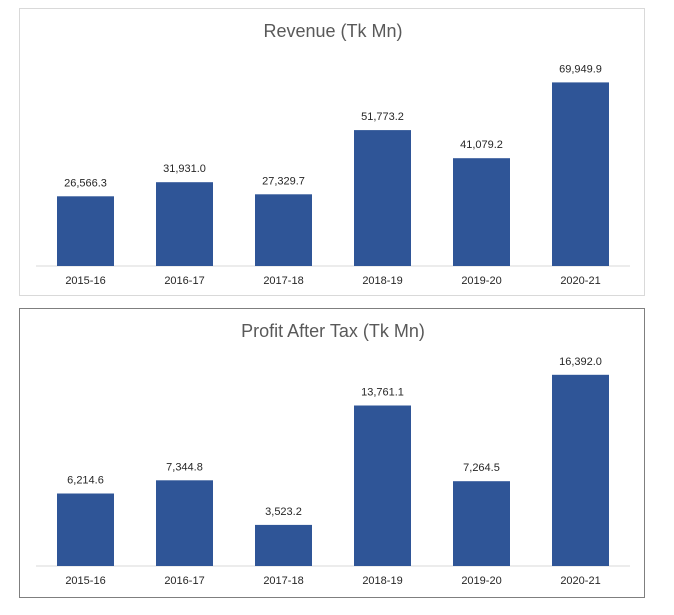  Describe the element at coordinates (184, 281) in the screenshot. I see `revenue-x-tick-2016-17: 2016-17` at that location.